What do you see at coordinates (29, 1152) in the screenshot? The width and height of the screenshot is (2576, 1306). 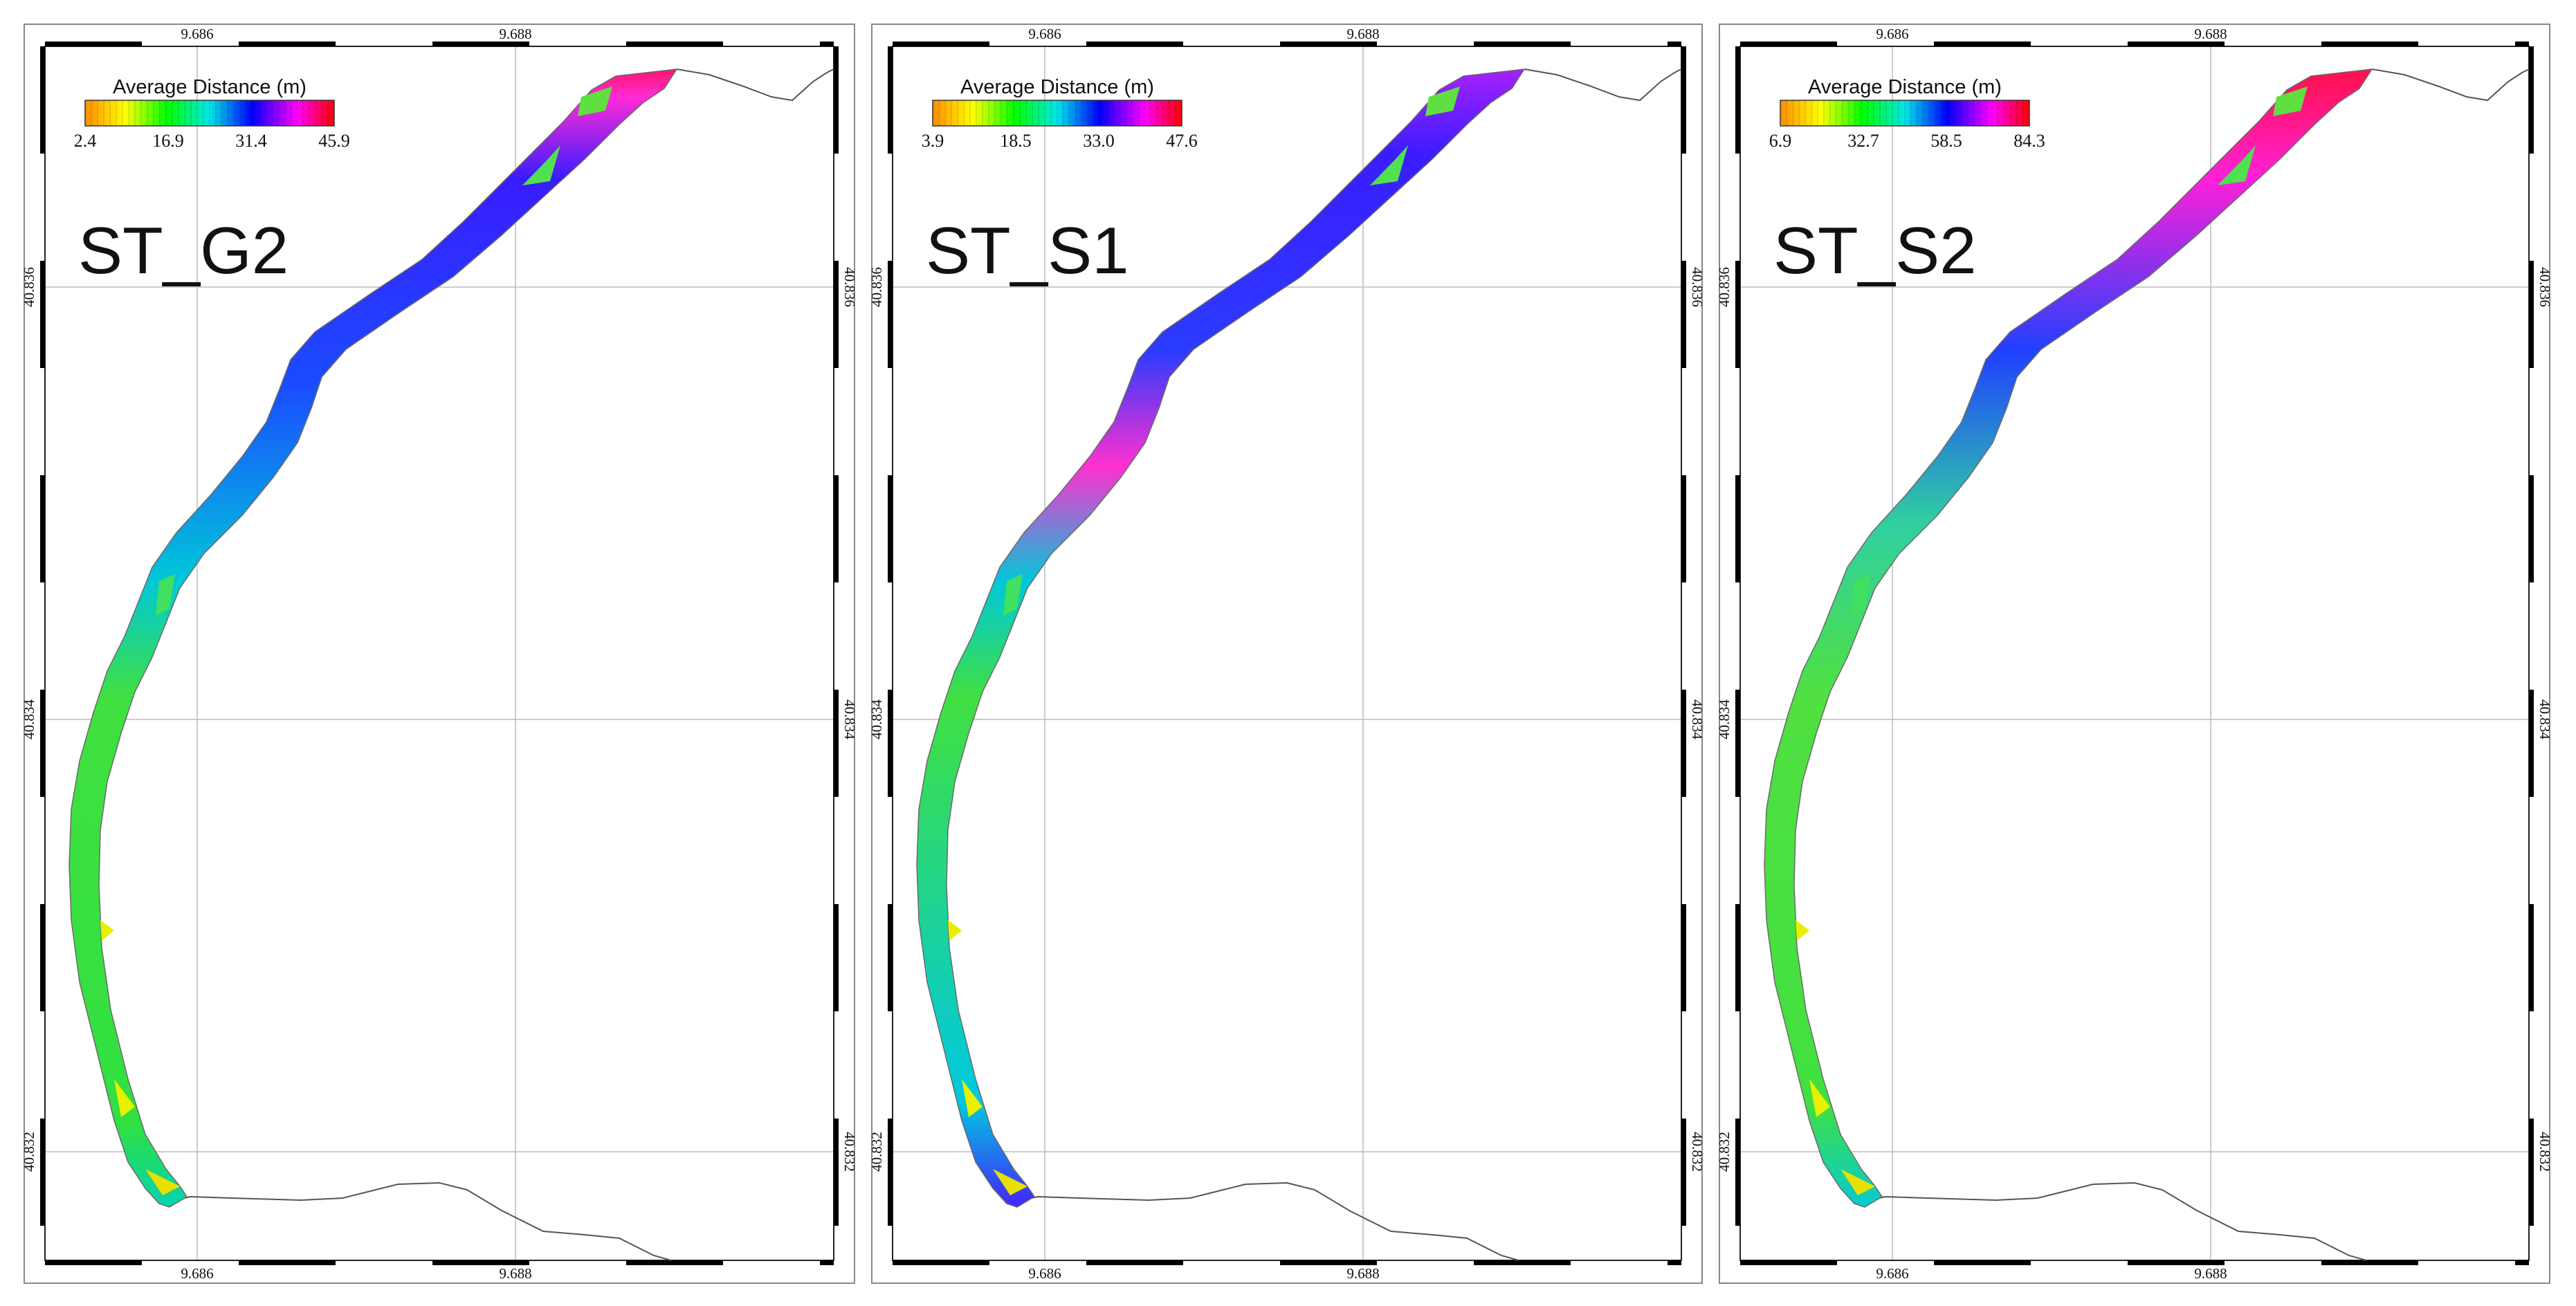 I see `lat-label-left: 40.832` at bounding box center [29, 1152].